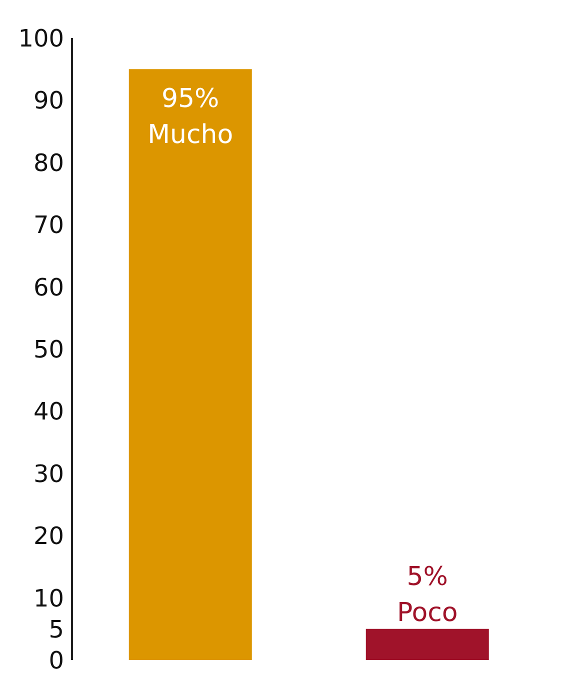 The image size is (574, 688). What do you see at coordinates (48, 287) in the screenshot?
I see `y-tick-label: 60` at bounding box center [48, 287].